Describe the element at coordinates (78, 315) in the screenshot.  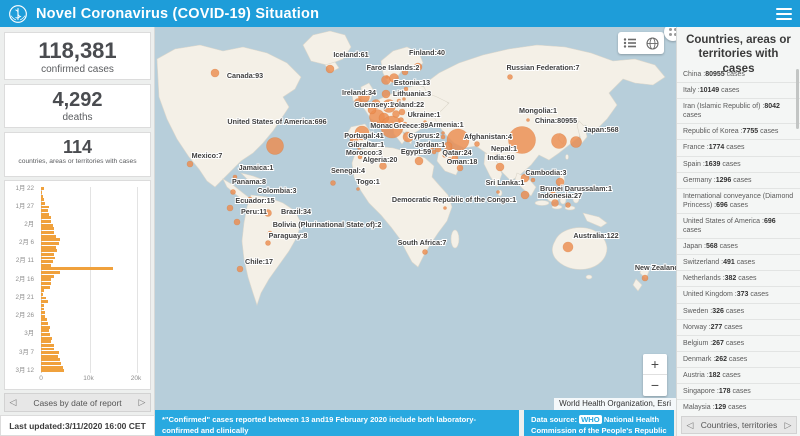
I see `chart-bar-row: 2月 26` at that location.